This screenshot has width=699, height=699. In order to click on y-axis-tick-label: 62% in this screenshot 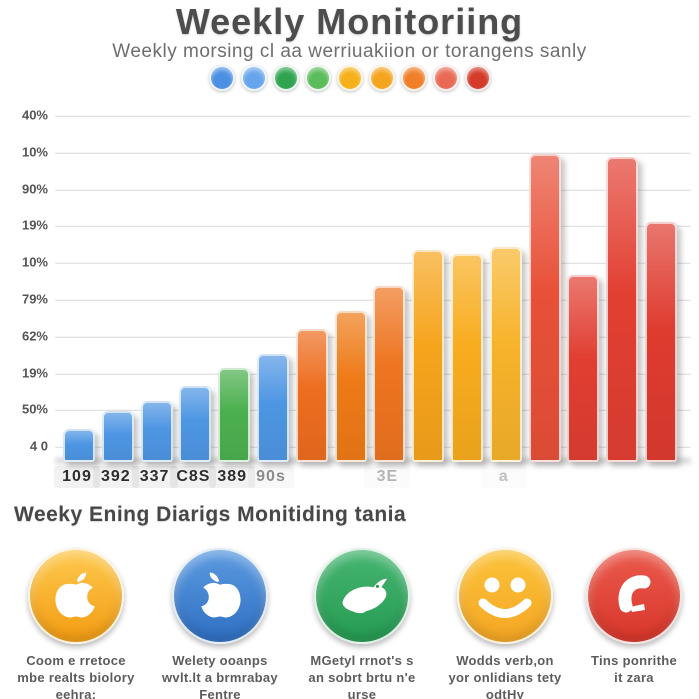, I will do `click(34, 336)`.